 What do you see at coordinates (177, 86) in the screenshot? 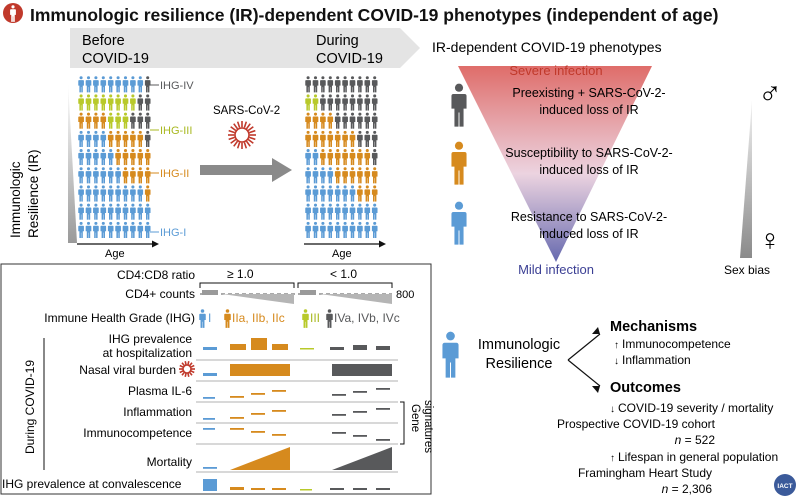
I see `ihg-iv-label: IHG-IV` at bounding box center [177, 86].